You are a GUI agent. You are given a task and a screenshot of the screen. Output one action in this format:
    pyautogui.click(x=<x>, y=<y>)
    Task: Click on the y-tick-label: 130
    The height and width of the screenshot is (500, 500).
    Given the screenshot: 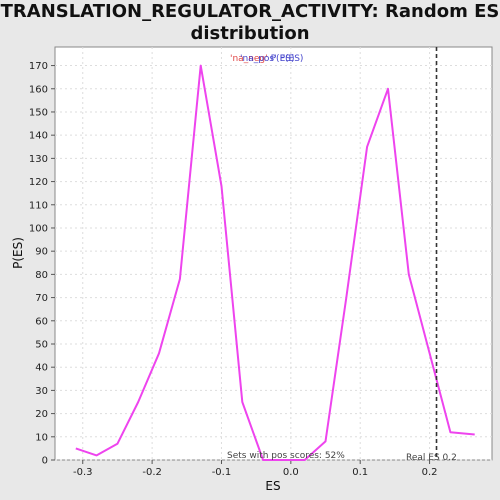 What is the action you would take?
    pyautogui.click(x=38, y=159)
    